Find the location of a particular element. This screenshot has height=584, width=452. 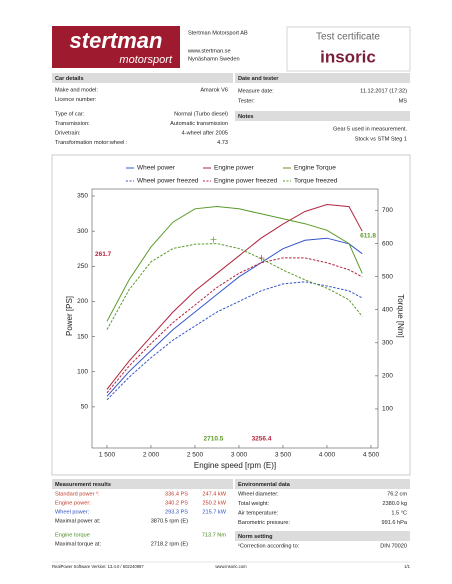

row-label: Make and model: is located at coordinates (76, 90).